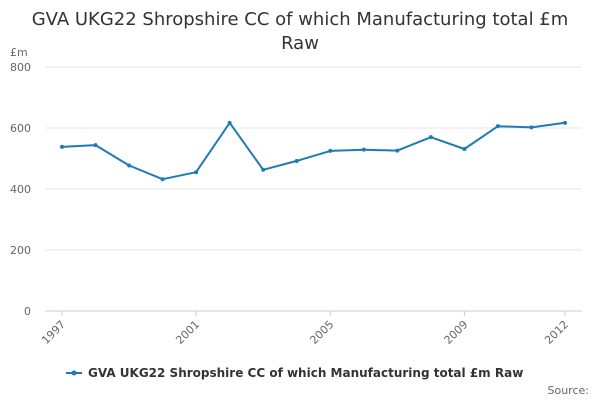 The height and width of the screenshot is (400, 600). I want to click on x-tick-label: 2005, so click(321, 332).